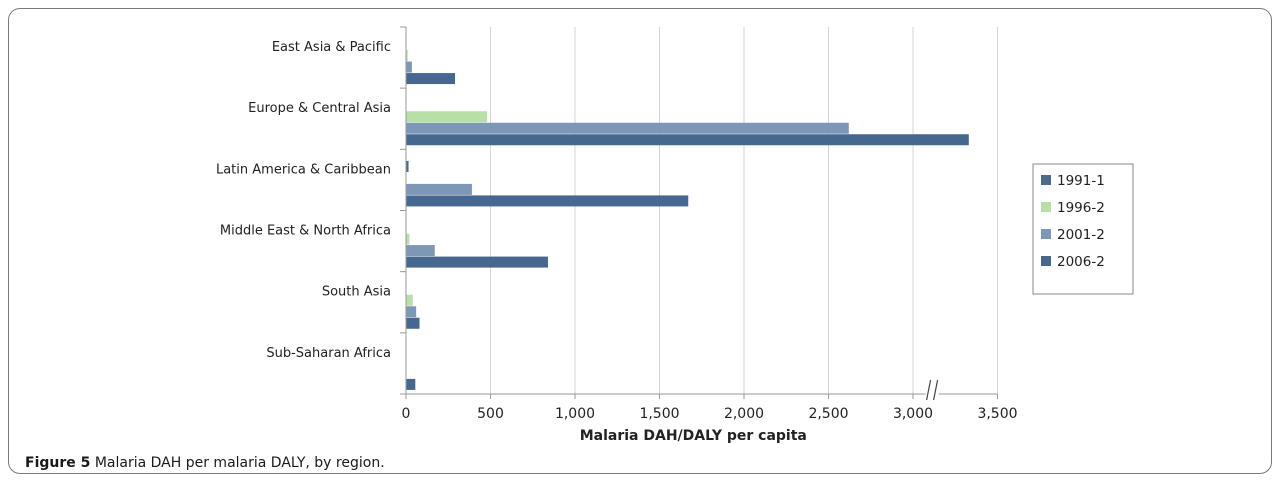 The height and width of the screenshot is (483, 1282). What do you see at coordinates (575, 414) in the screenshot?
I see `x-tick-label: 1,000` at bounding box center [575, 414].